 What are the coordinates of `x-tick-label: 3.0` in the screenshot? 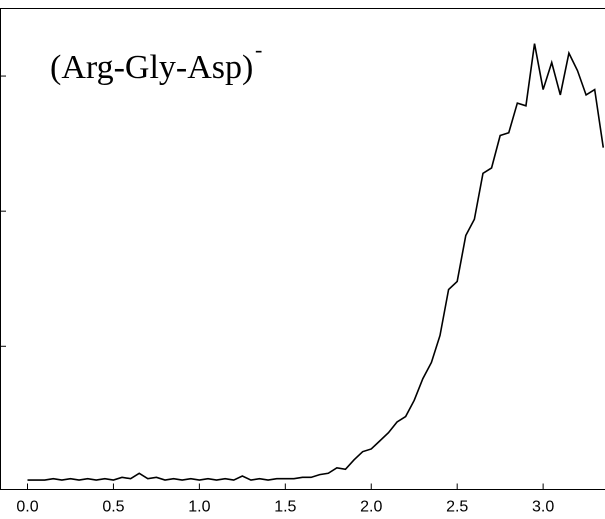 It's located at (543, 507).